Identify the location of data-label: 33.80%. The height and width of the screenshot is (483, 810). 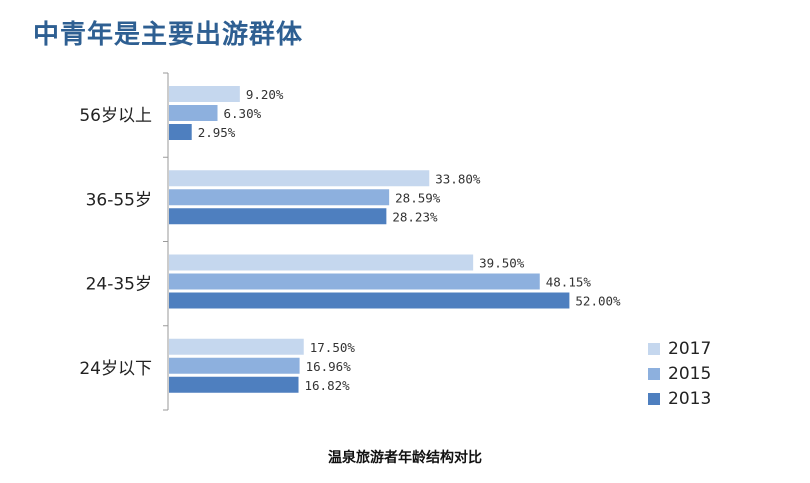
(458, 178).